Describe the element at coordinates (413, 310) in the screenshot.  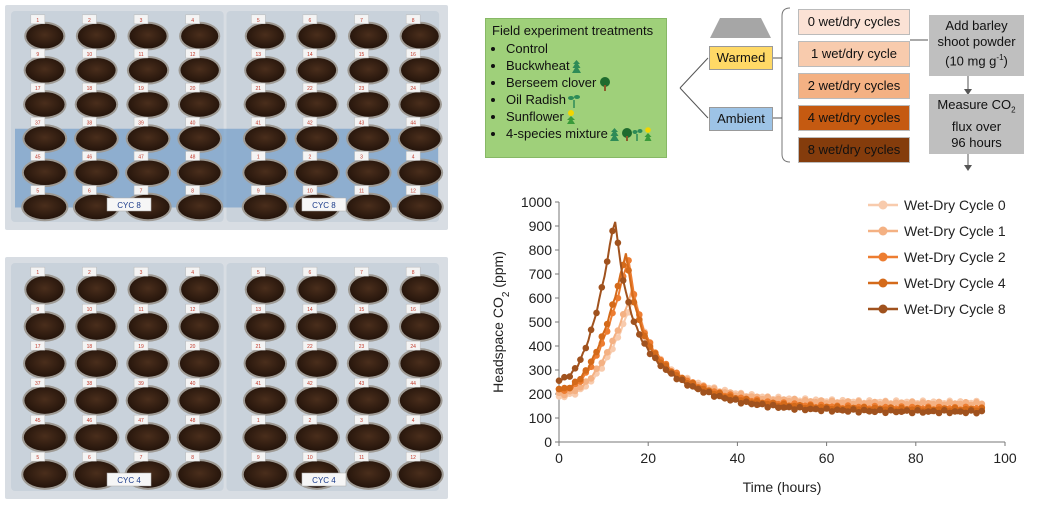
I see `pot-number: 16` at that location.